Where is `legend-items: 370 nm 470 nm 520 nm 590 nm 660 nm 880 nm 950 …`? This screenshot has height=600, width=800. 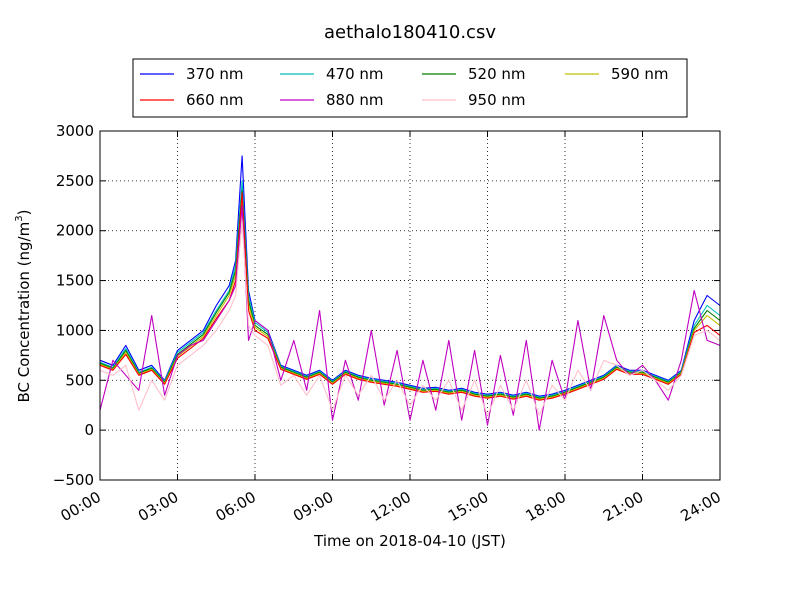
legend-items: 370 nm 470 nm 520 nm 590 nm 660 nm 880 nm 950 … is located at coordinates (404, 87).